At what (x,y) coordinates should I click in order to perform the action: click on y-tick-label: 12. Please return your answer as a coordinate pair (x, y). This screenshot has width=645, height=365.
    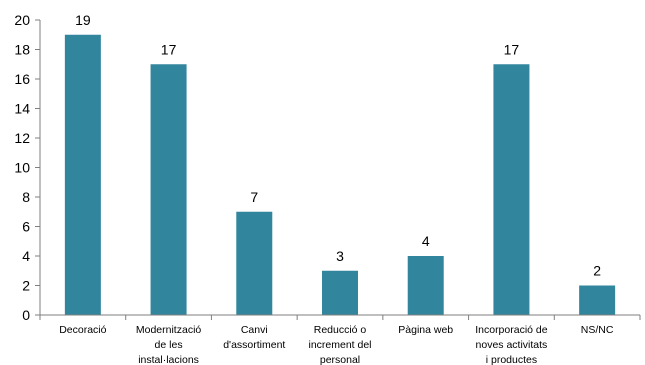
    Looking at the image, I should click on (22, 138).